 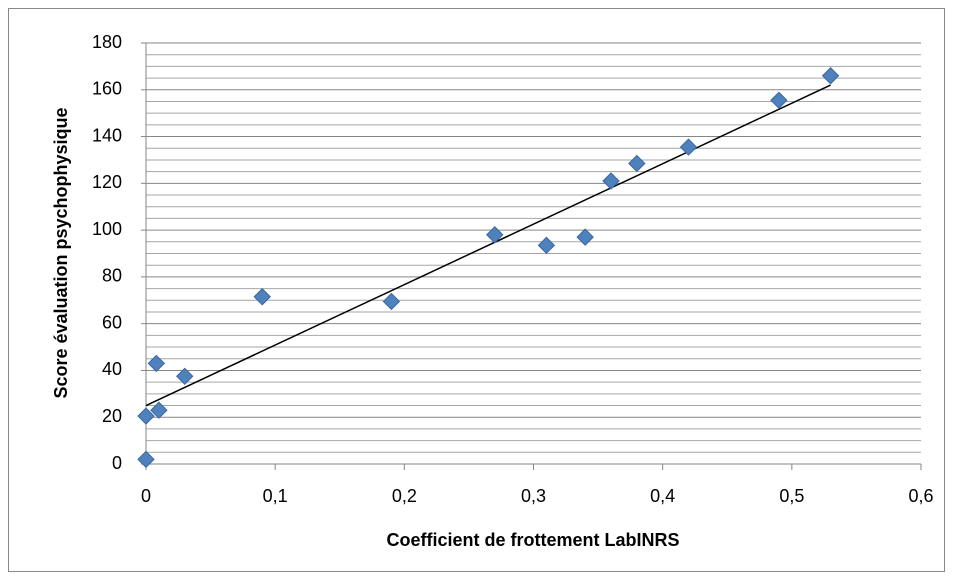 I want to click on y-tick-label: 80, so click(x=112, y=276).